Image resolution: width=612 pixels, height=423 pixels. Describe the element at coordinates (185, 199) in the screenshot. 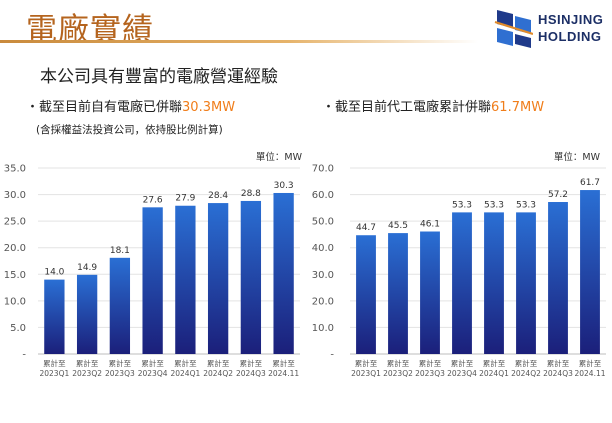

I see `data-label: 27.9` at that location.